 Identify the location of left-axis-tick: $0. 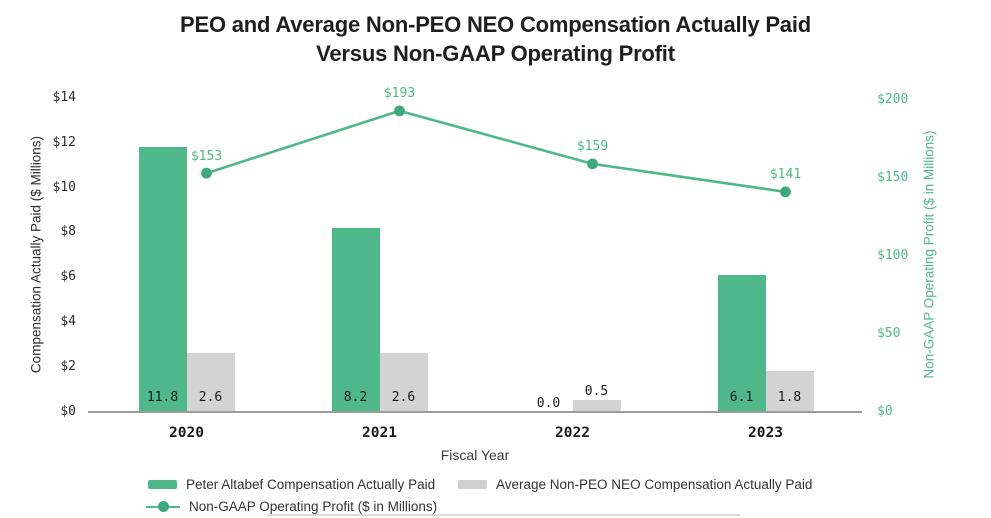
(68, 411).